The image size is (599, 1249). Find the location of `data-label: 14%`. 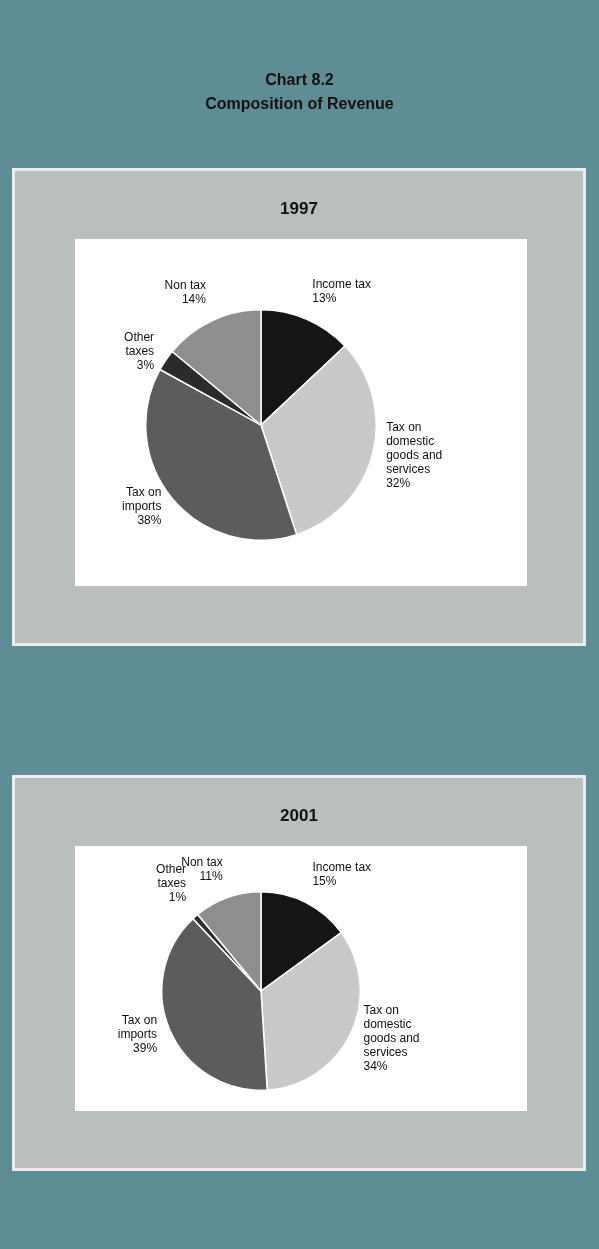

data-label: 14% is located at coordinates (194, 299).